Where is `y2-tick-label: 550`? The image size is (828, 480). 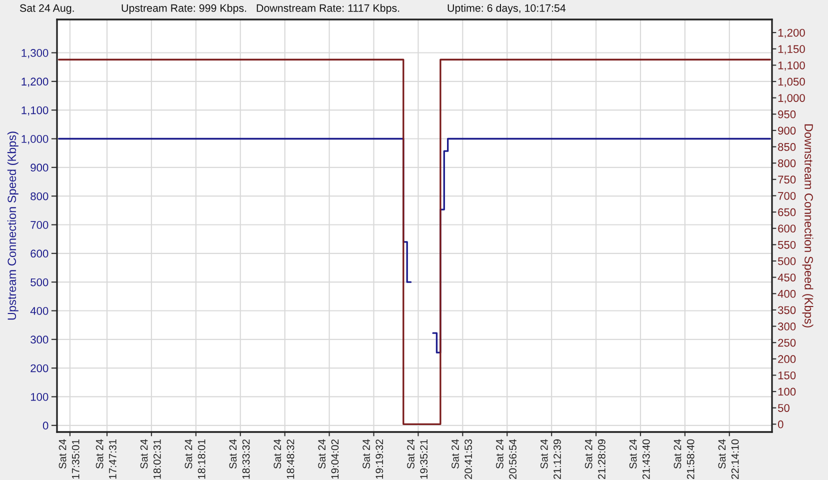
y2-tick-label: 550 is located at coordinates (787, 244).